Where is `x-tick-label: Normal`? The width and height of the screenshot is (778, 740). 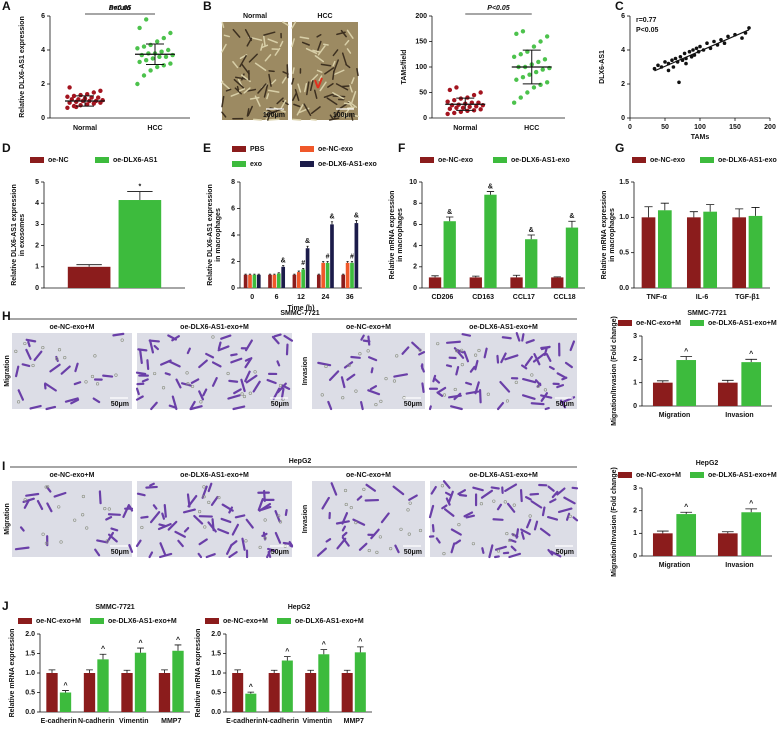
x-tick-label: Normal is located at coordinates (85, 128).